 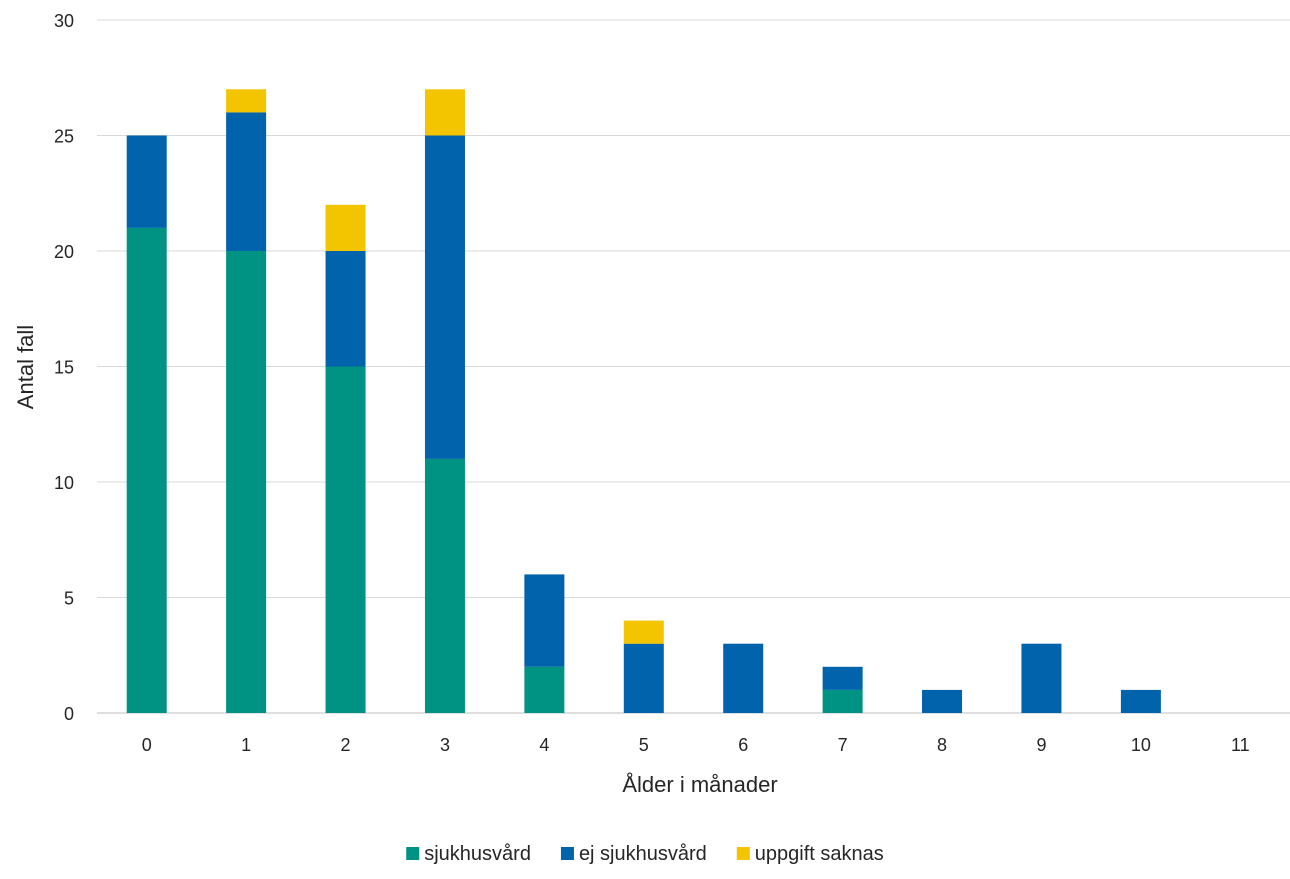 I want to click on x-axis-label: Ålder i månader, so click(x=699, y=784).